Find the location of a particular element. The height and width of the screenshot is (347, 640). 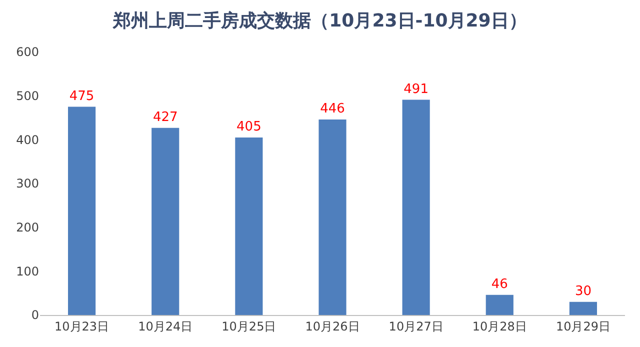

x-tick-label: 10月25日 is located at coordinates (249, 326).